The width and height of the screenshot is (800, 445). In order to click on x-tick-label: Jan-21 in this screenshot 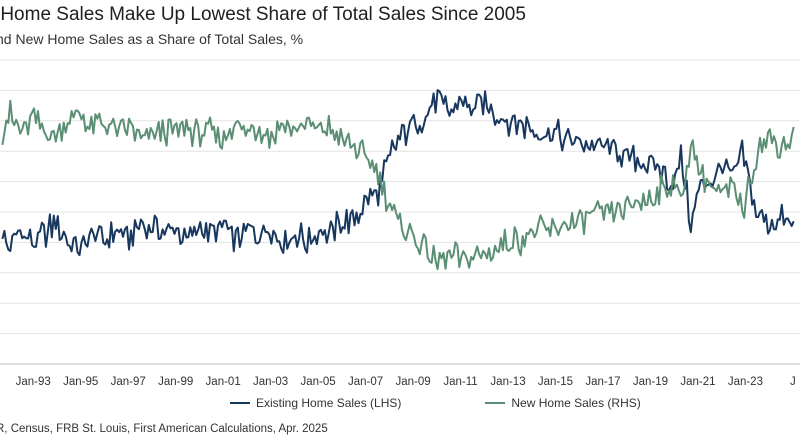, I will do `click(697, 382)`.